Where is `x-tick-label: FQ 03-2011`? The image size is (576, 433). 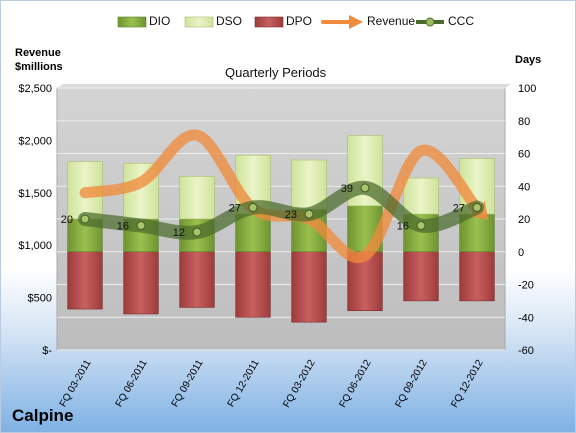 x-tick-label: FQ 03-2011 is located at coordinates (76, 383).